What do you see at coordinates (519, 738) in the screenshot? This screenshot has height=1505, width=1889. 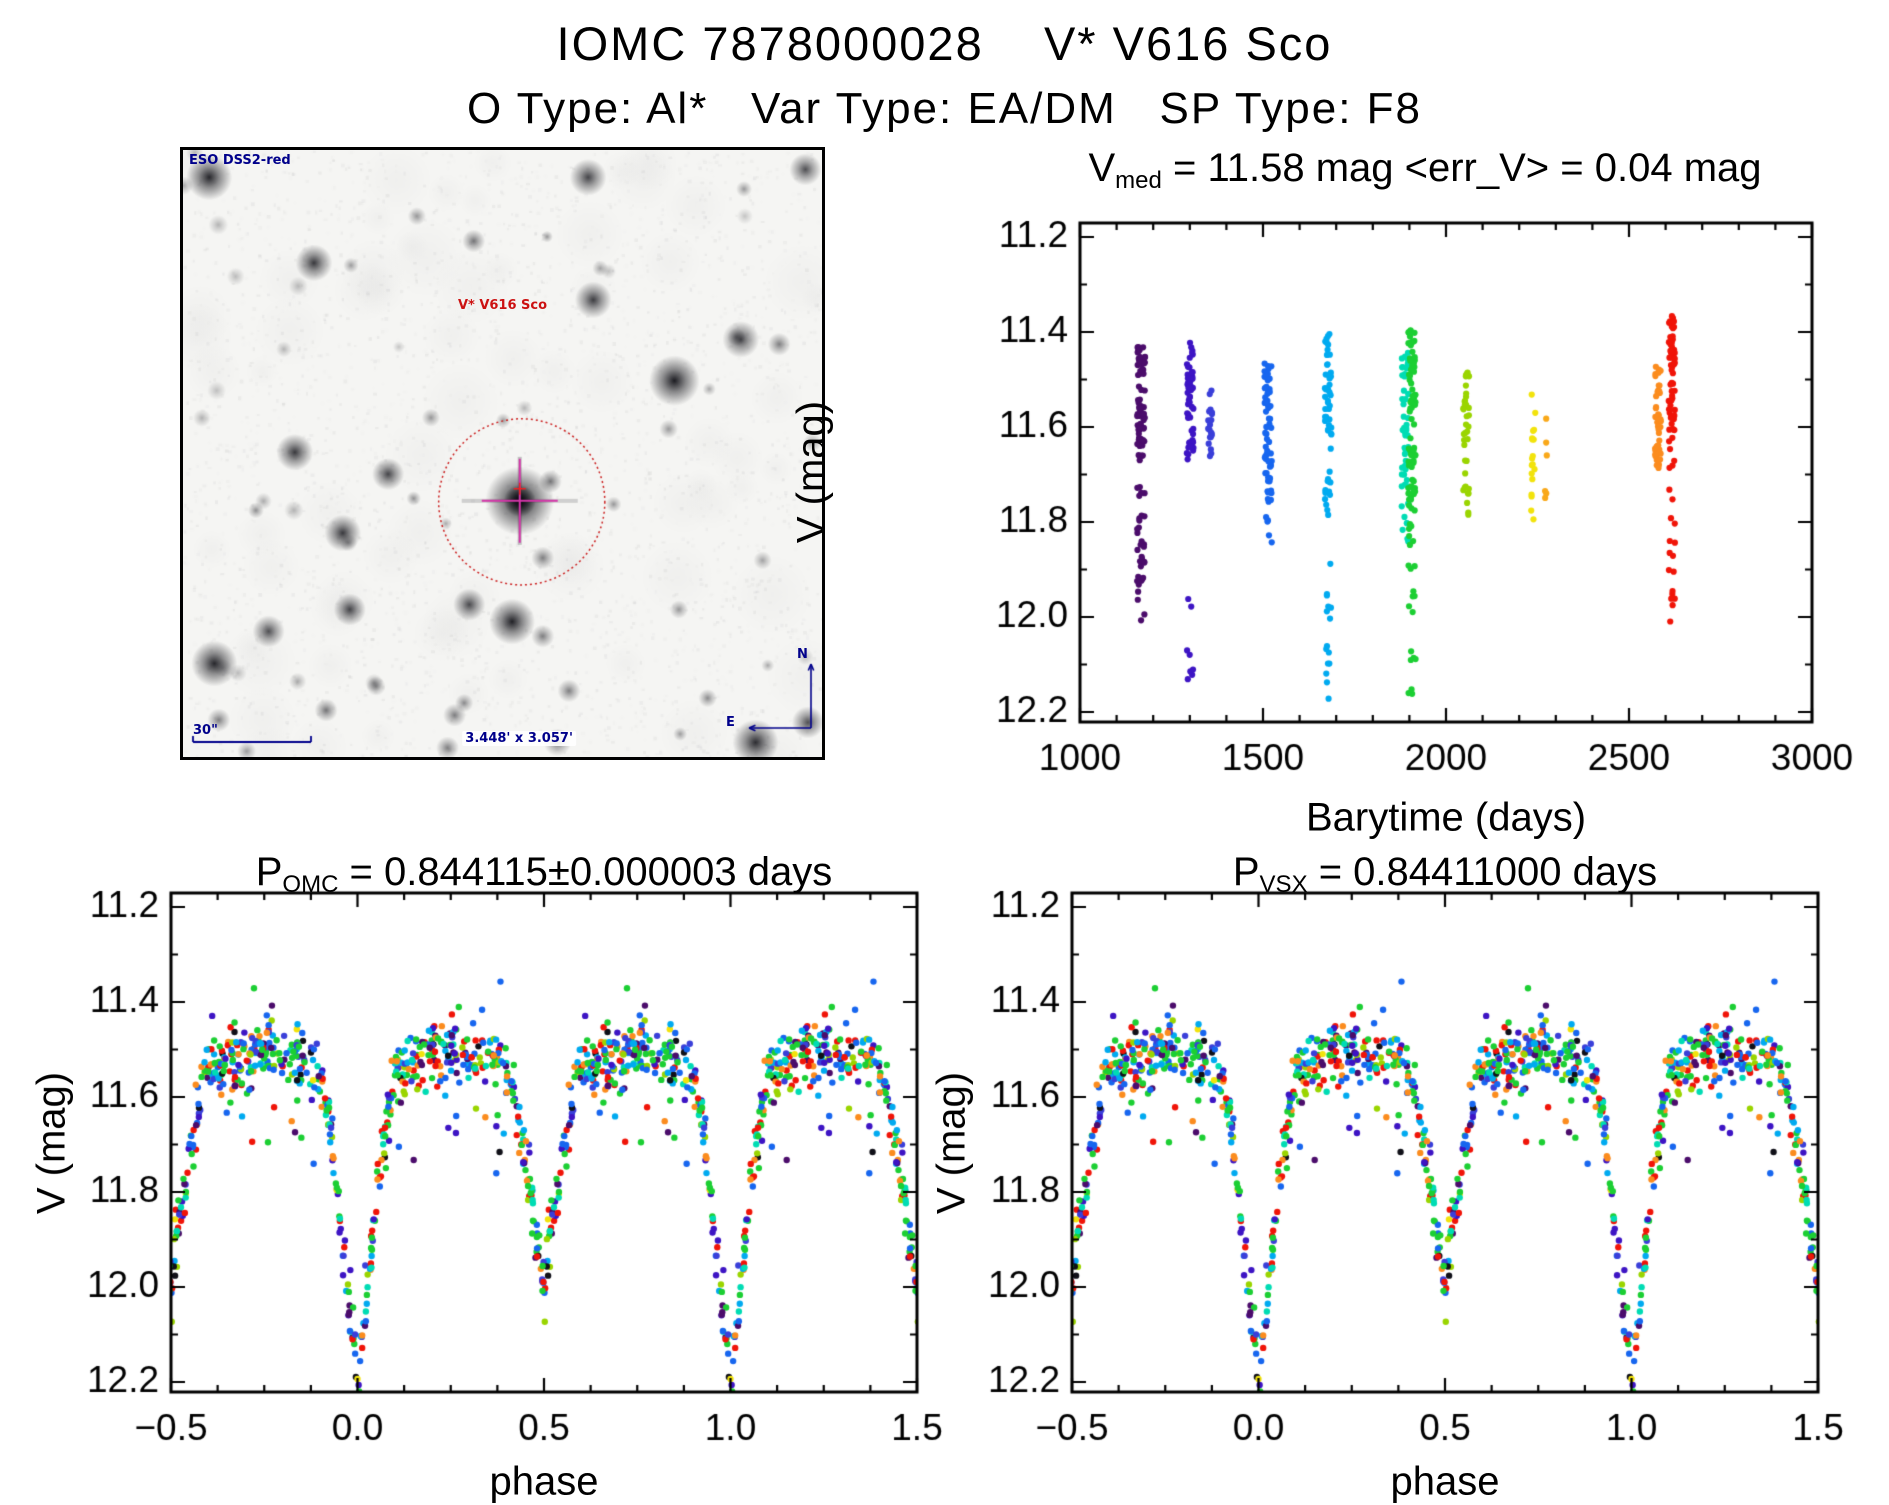 I see `field-of-view-label: 3.448' x 3.057'` at bounding box center [519, 738].